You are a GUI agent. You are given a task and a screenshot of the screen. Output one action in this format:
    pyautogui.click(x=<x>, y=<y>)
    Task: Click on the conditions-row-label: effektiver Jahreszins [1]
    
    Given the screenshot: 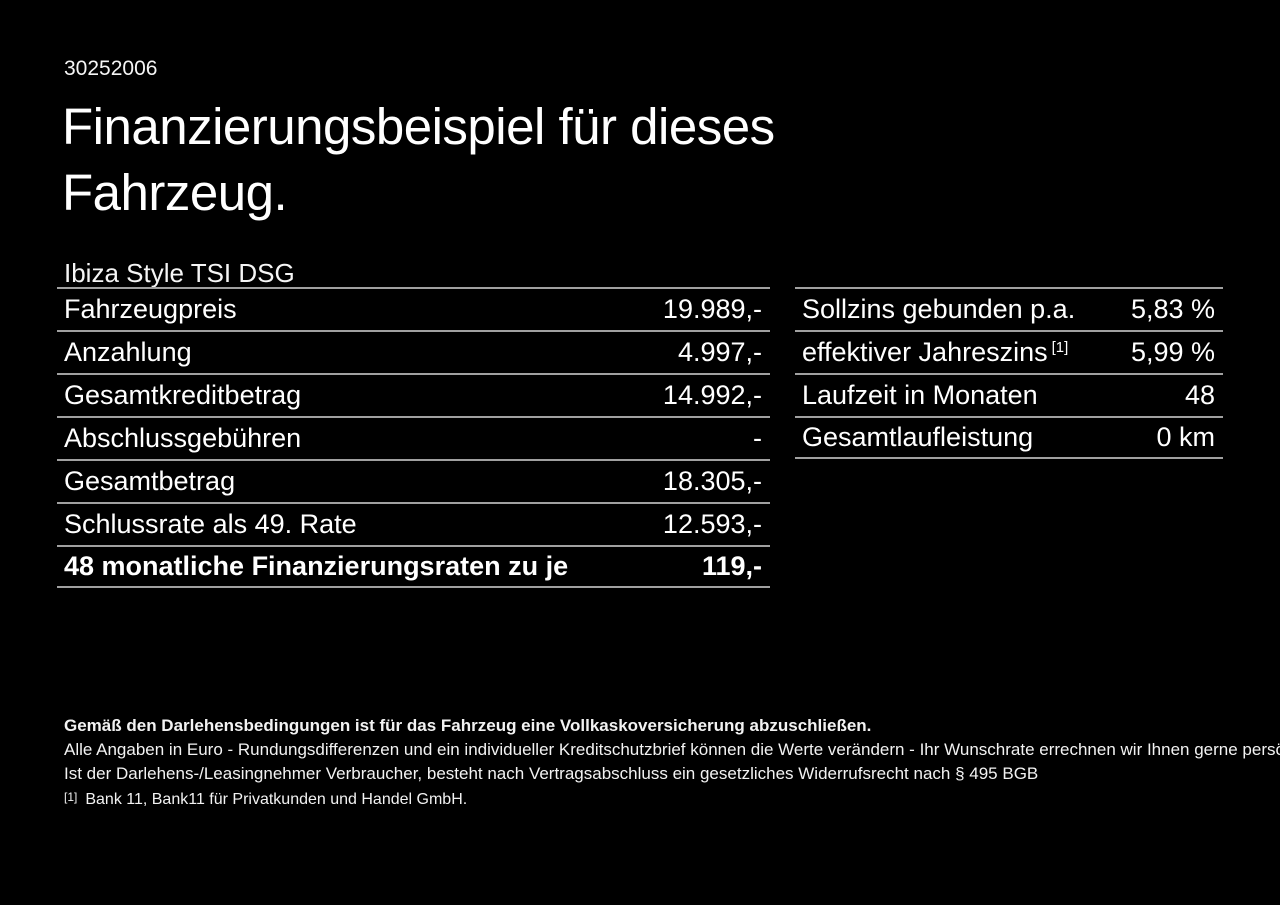 What is the action you would take?
    pyautogui.click(x=935, y=352)
    